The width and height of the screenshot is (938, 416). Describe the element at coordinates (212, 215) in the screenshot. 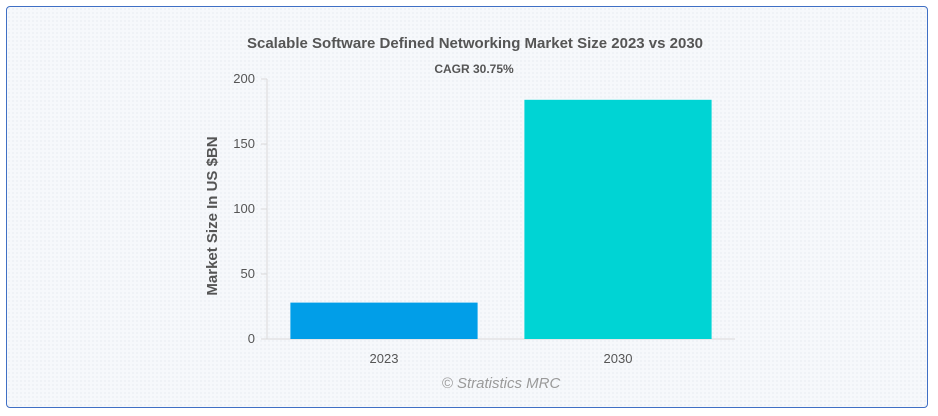

I see `y-axis-label: Market Size In US $BN` at that location.